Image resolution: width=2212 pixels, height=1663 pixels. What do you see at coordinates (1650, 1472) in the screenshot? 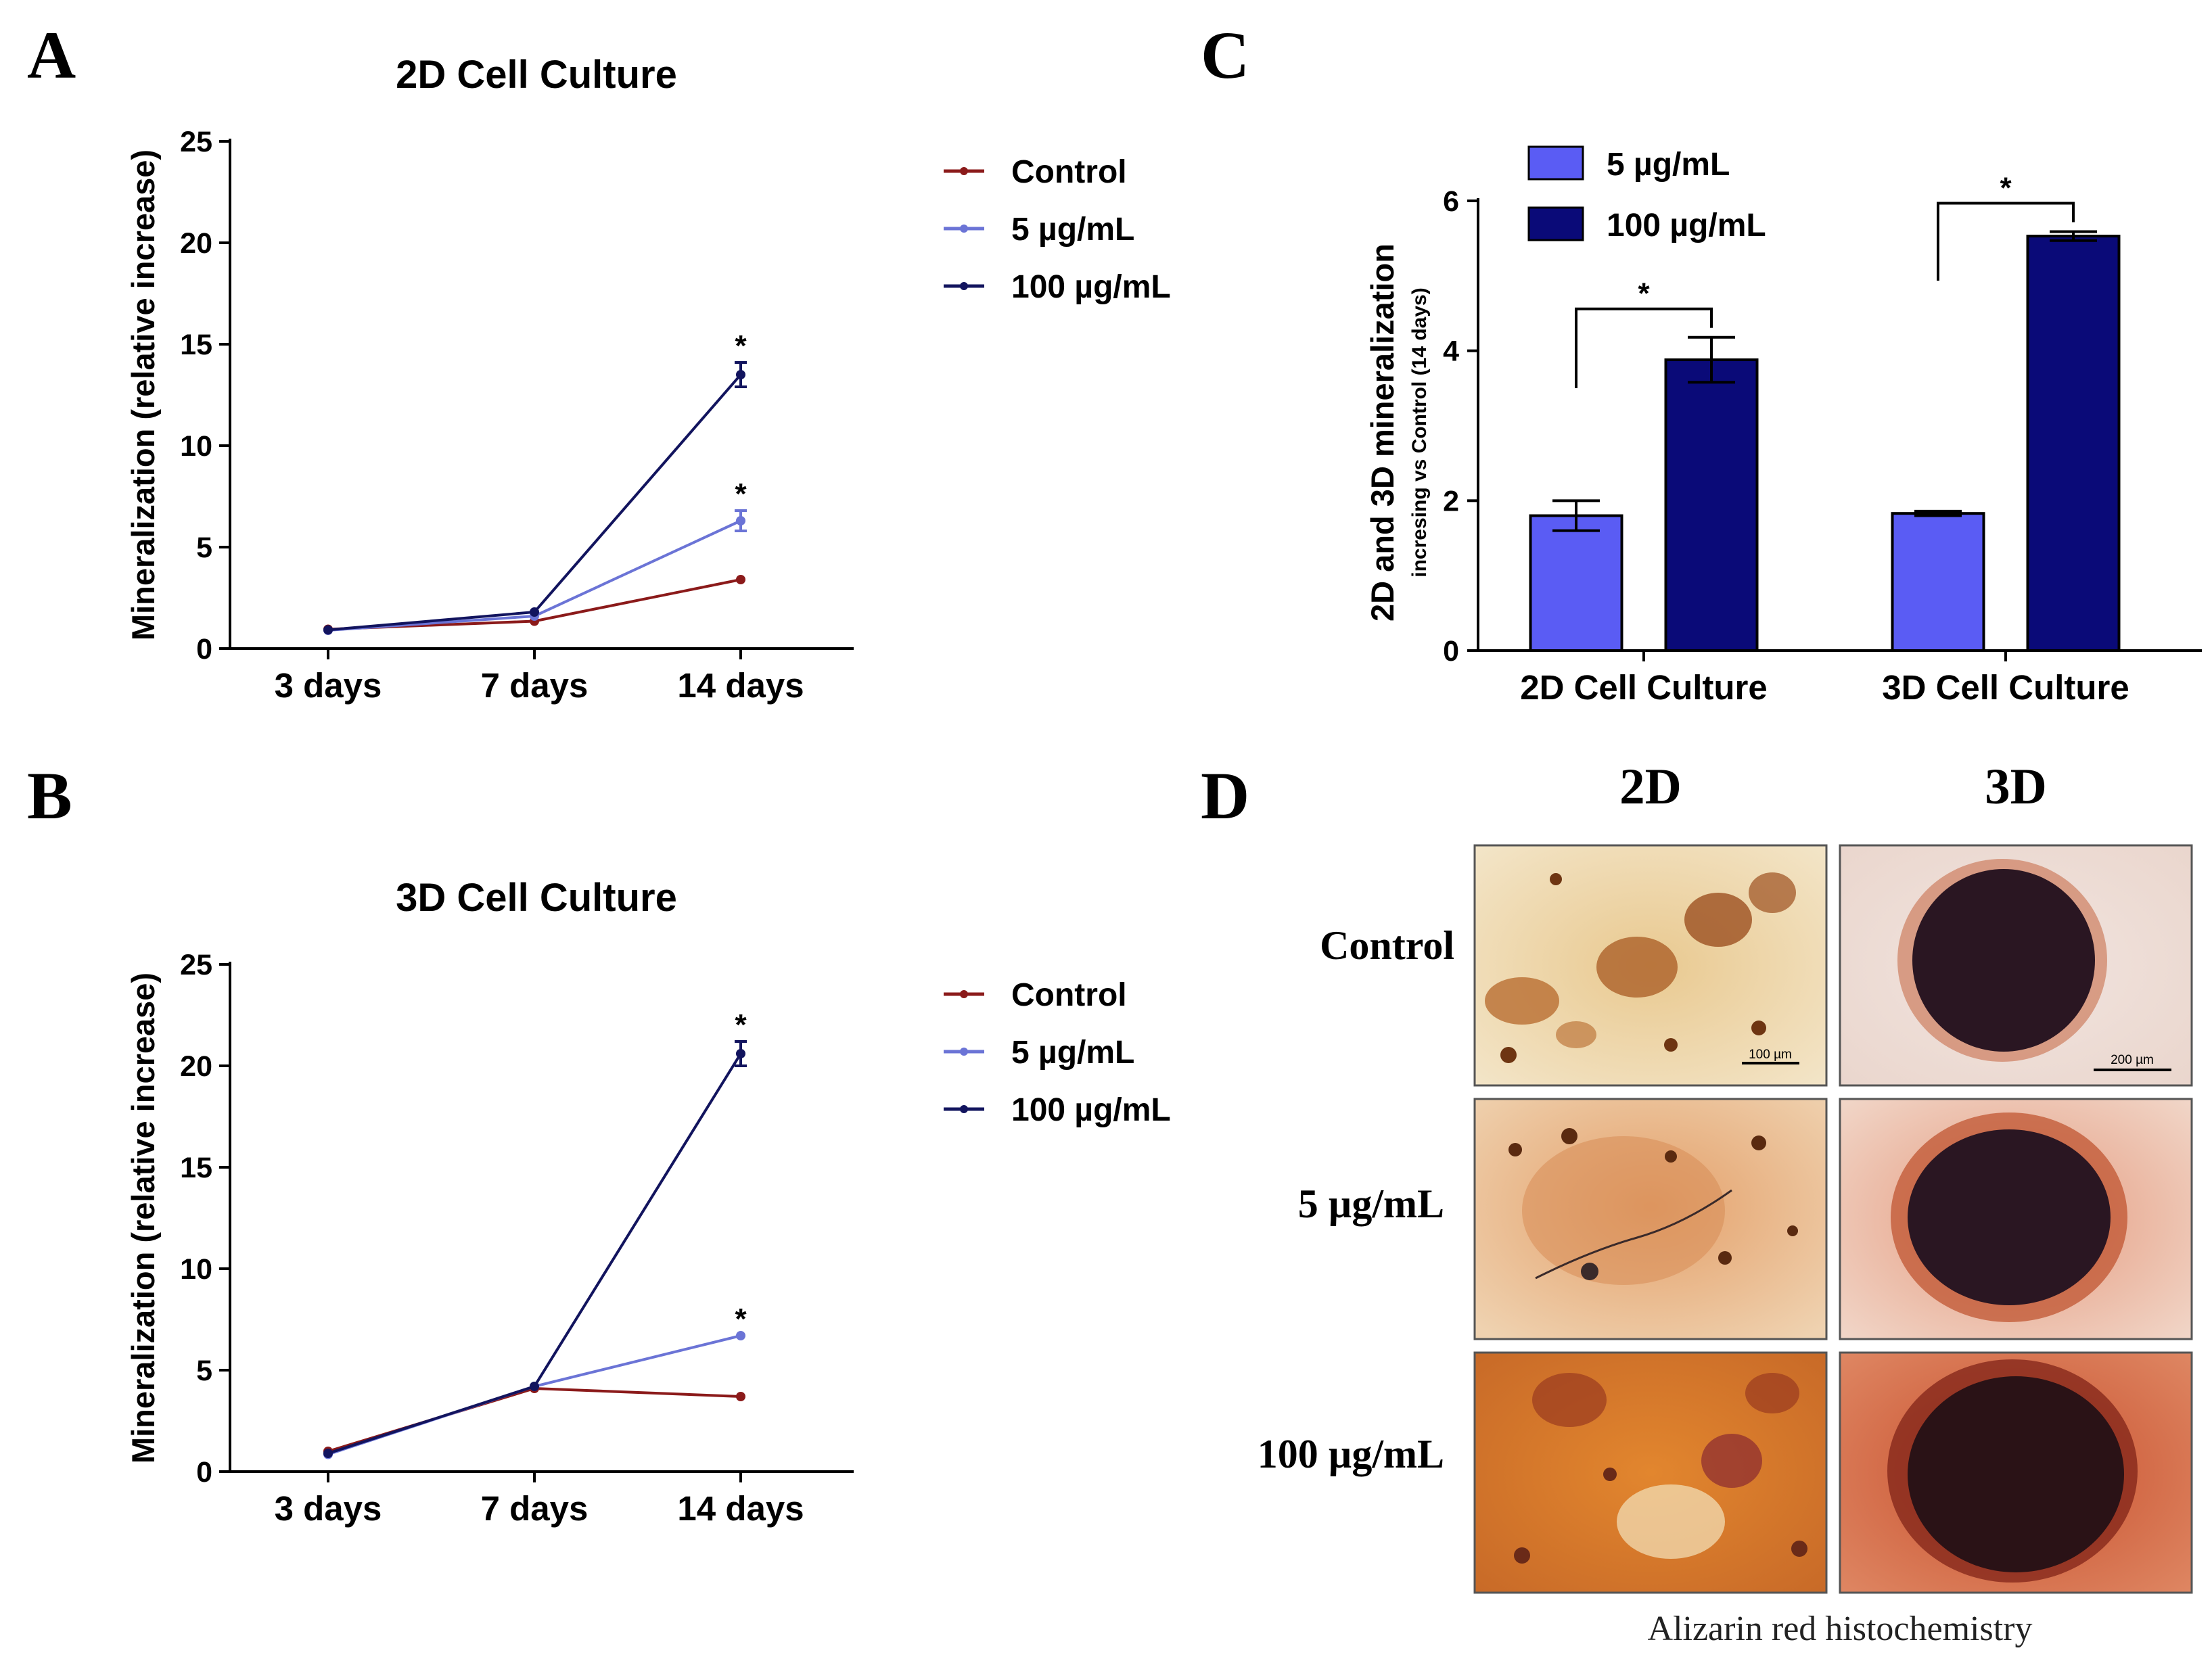
I see `micrograph-2d-100ug` at bounding box center [1650, 1472].